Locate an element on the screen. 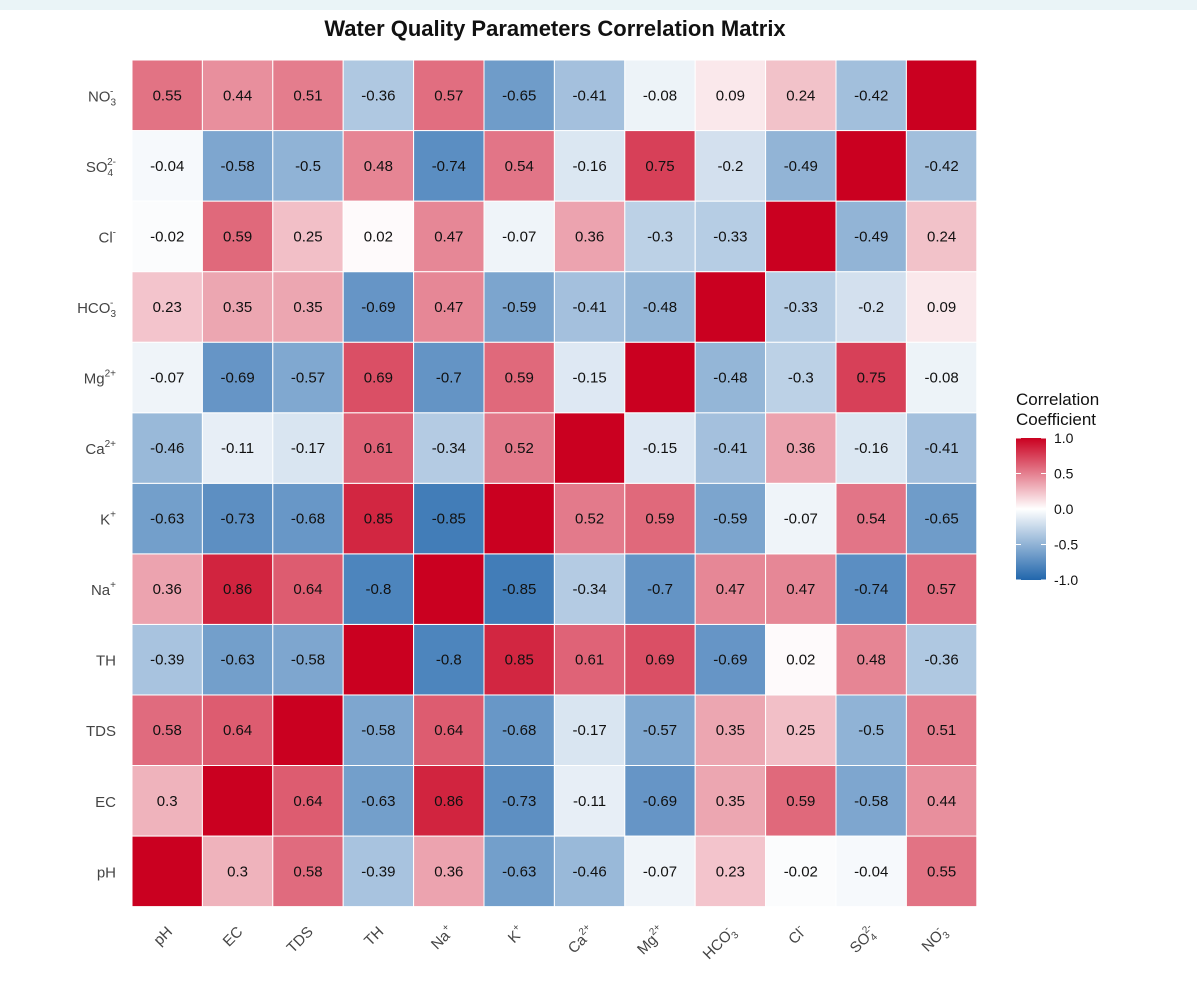 This screenshot has width=1197, height=990. cell-value-label: -0.39 is located at coordinates (167, 660).